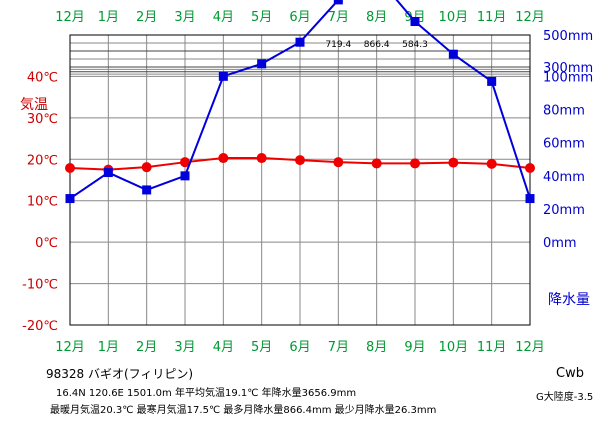 This screenshot has width=611, height=425. What do you see at coordinates (415, 45) in the screenshot?
I see `precipitation-value-label: 584.3` at bounding box center [415, 45].